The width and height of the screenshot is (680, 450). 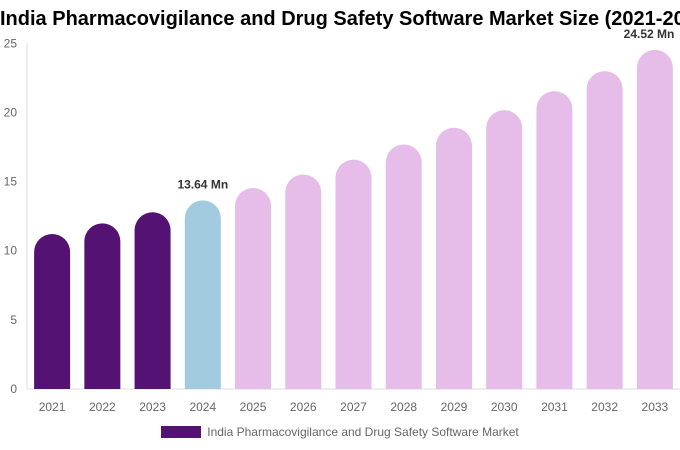 I want to click on bar-2025, so click(x=253, y=288).